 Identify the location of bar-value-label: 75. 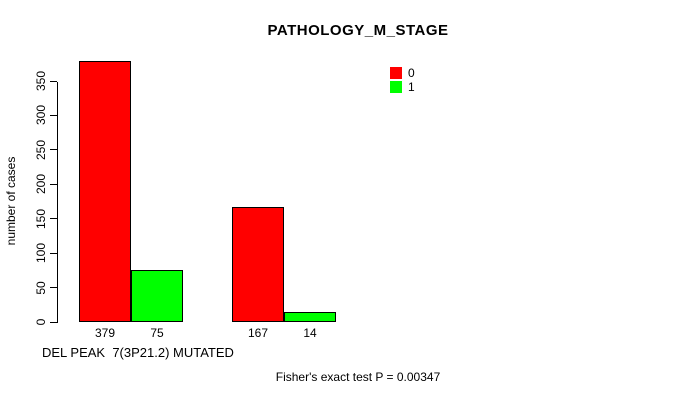
(157, 333).